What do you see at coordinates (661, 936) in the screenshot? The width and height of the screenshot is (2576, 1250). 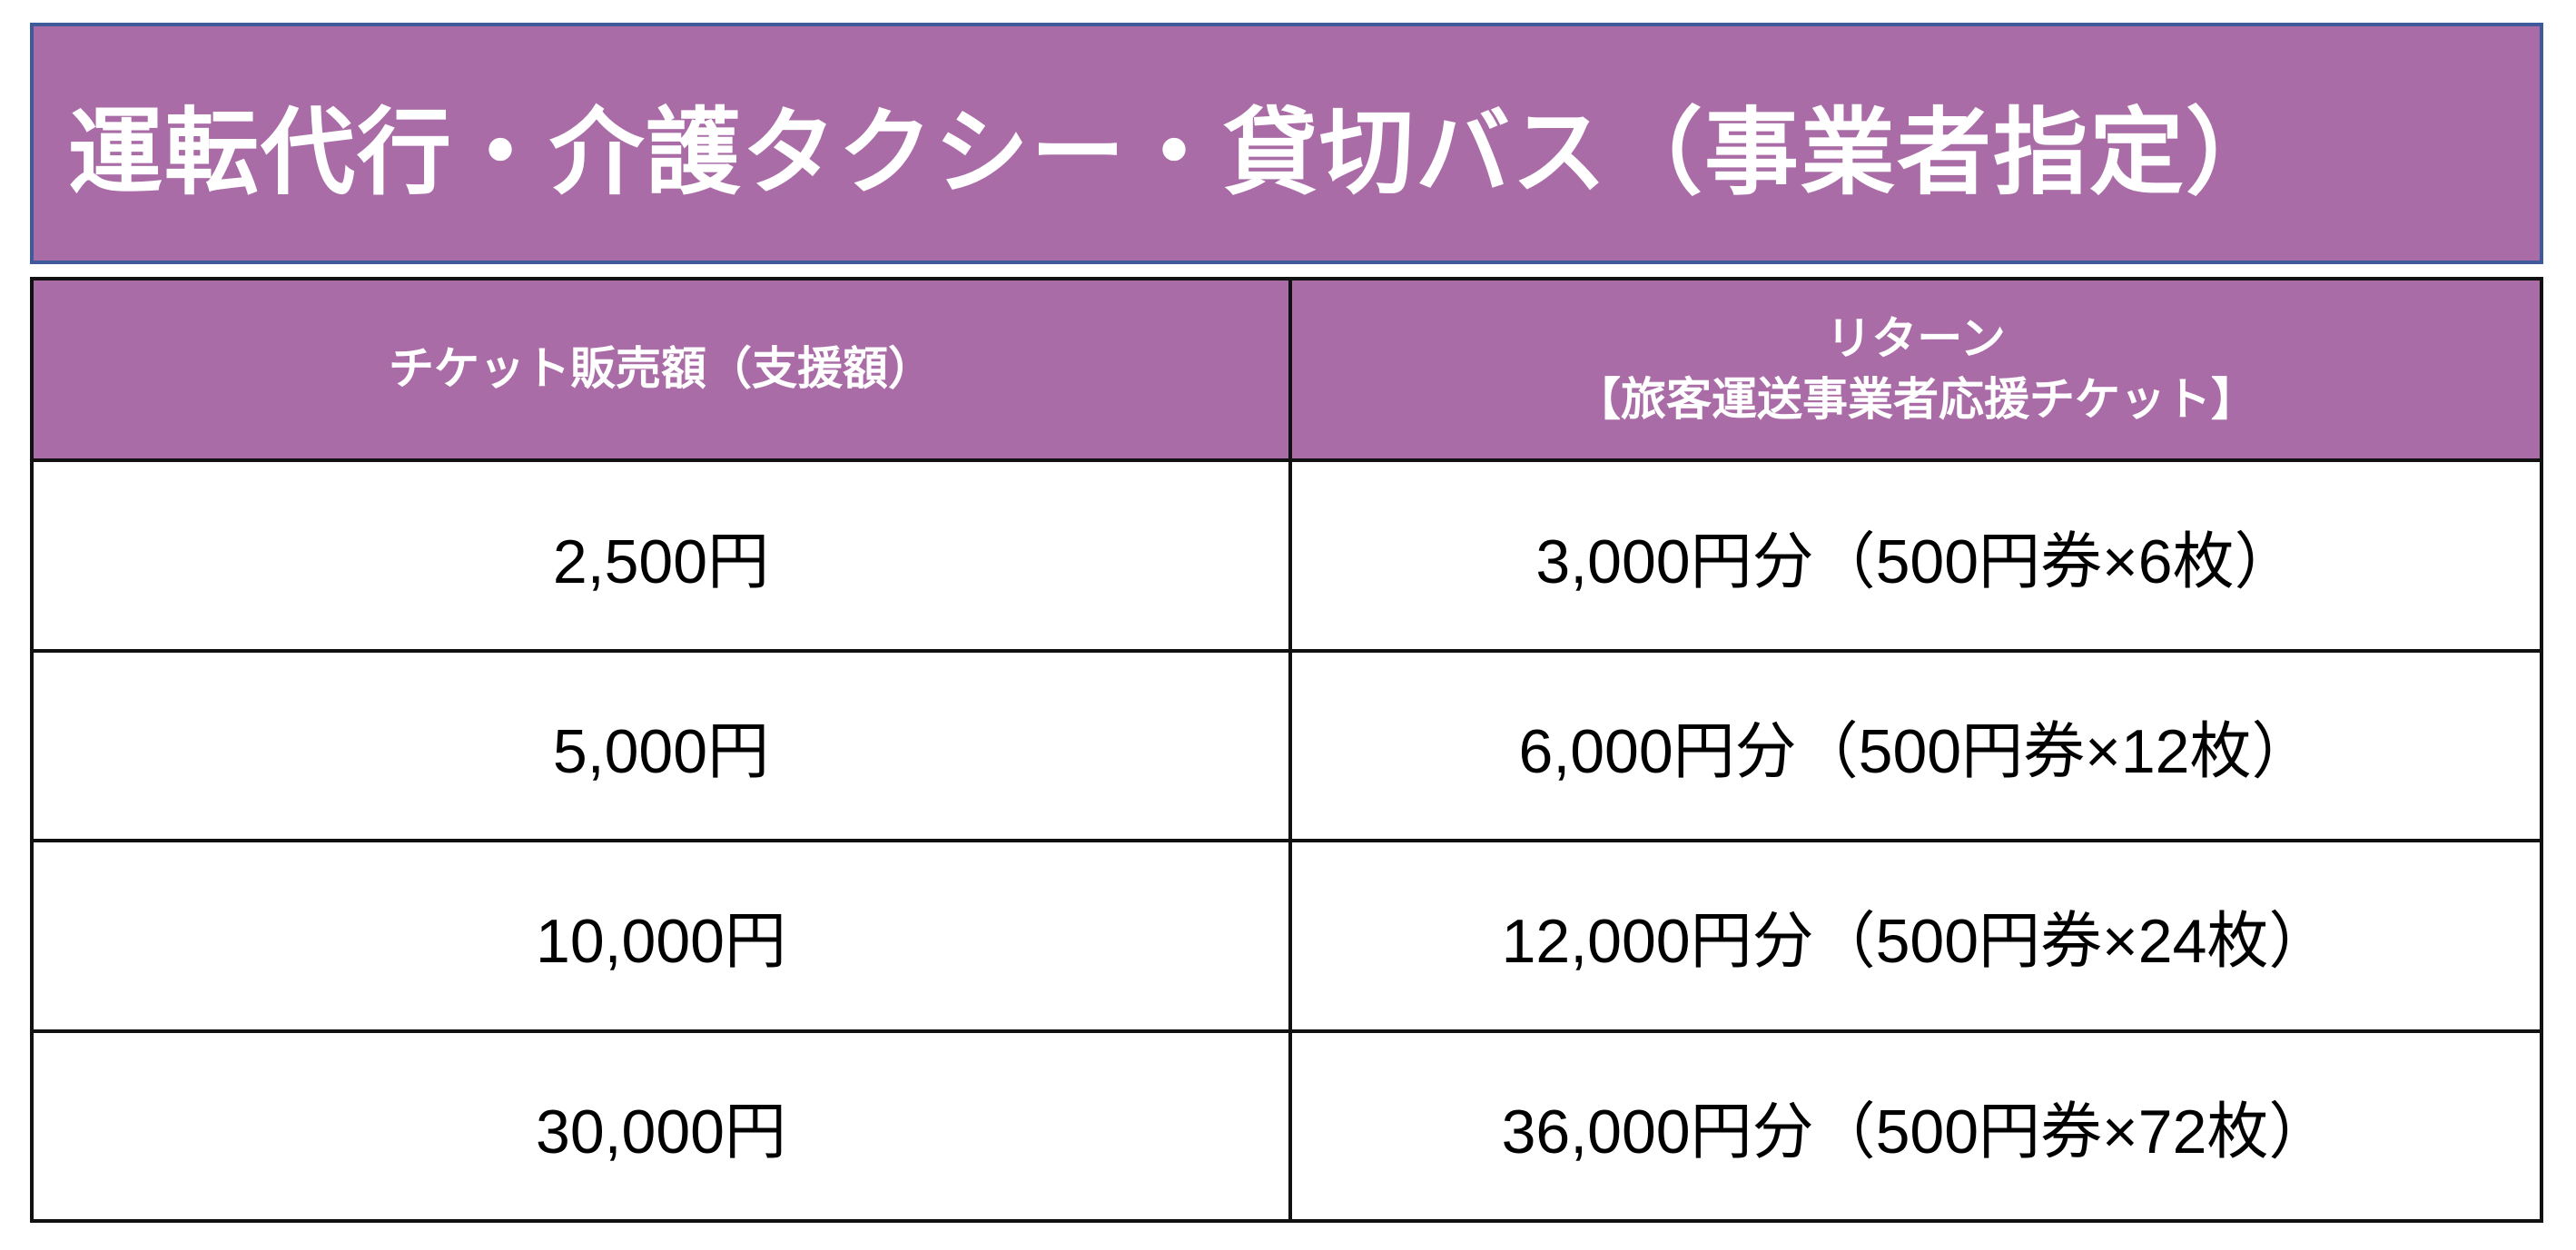 I see `price-cell: 10,000円` at bounding box center [661, 936].